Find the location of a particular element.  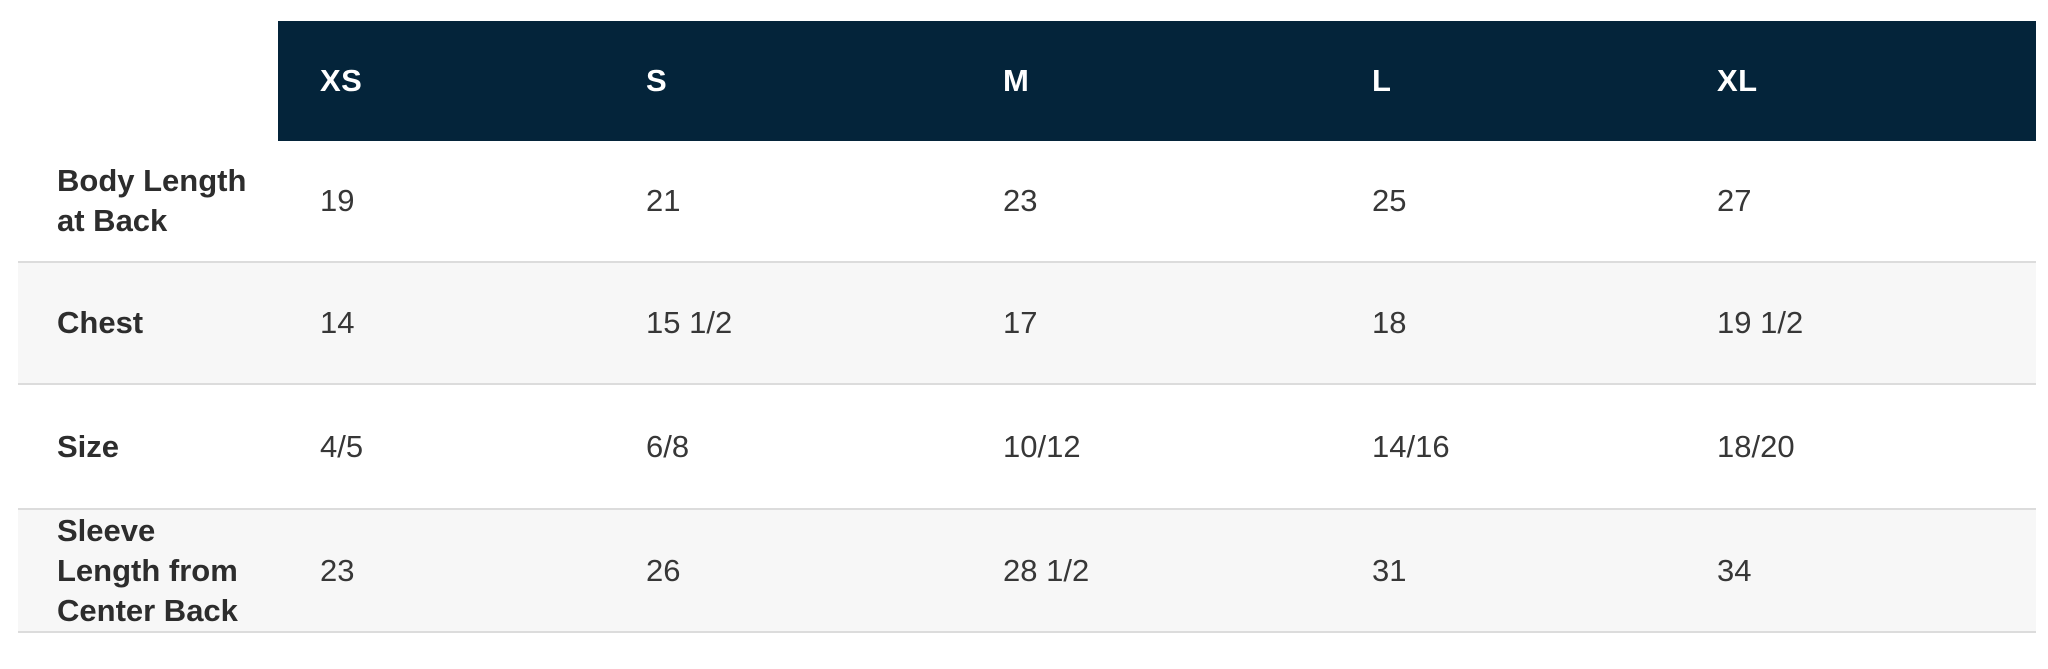

cell-value: 18/20 is located at coordinates (1756, 446).